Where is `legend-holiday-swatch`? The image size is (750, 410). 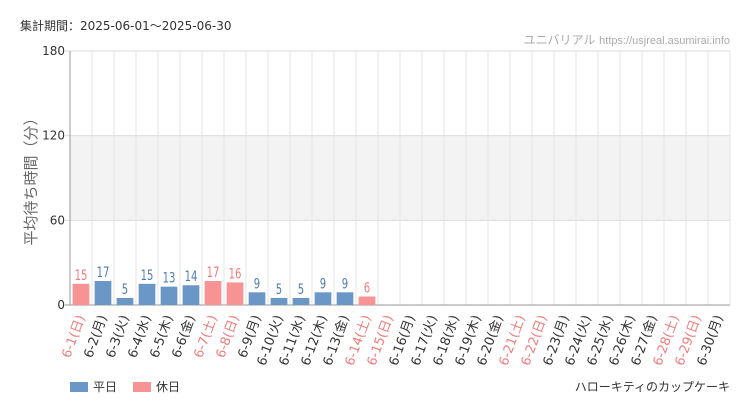
legend-holiday-swatch is located at coordinates (142, 386).